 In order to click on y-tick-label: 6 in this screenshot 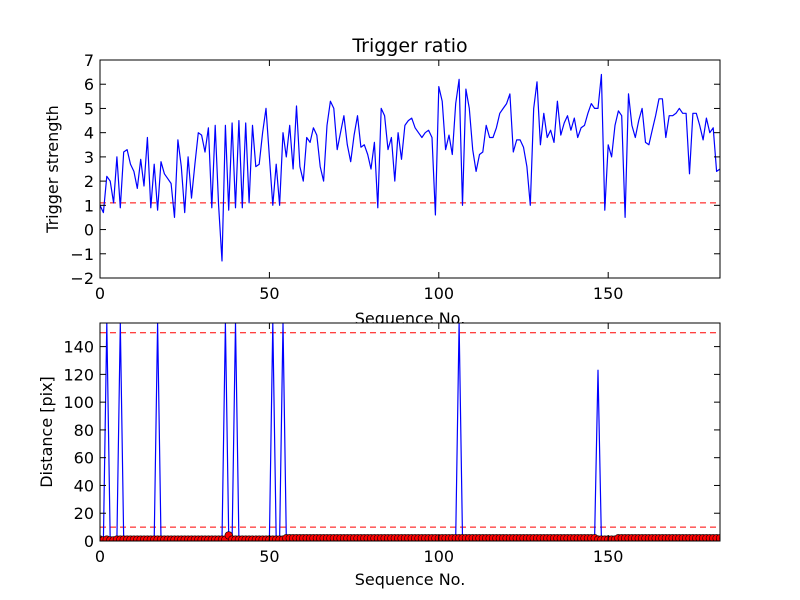, I will do `click(89, 84)`.